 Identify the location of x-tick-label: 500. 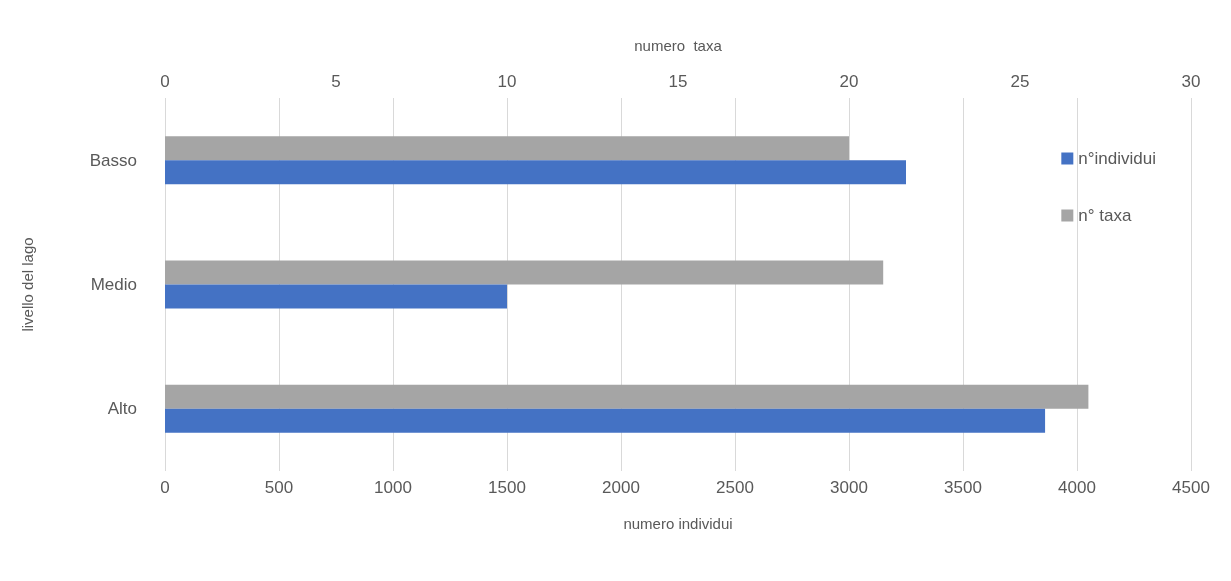
(279, 487).